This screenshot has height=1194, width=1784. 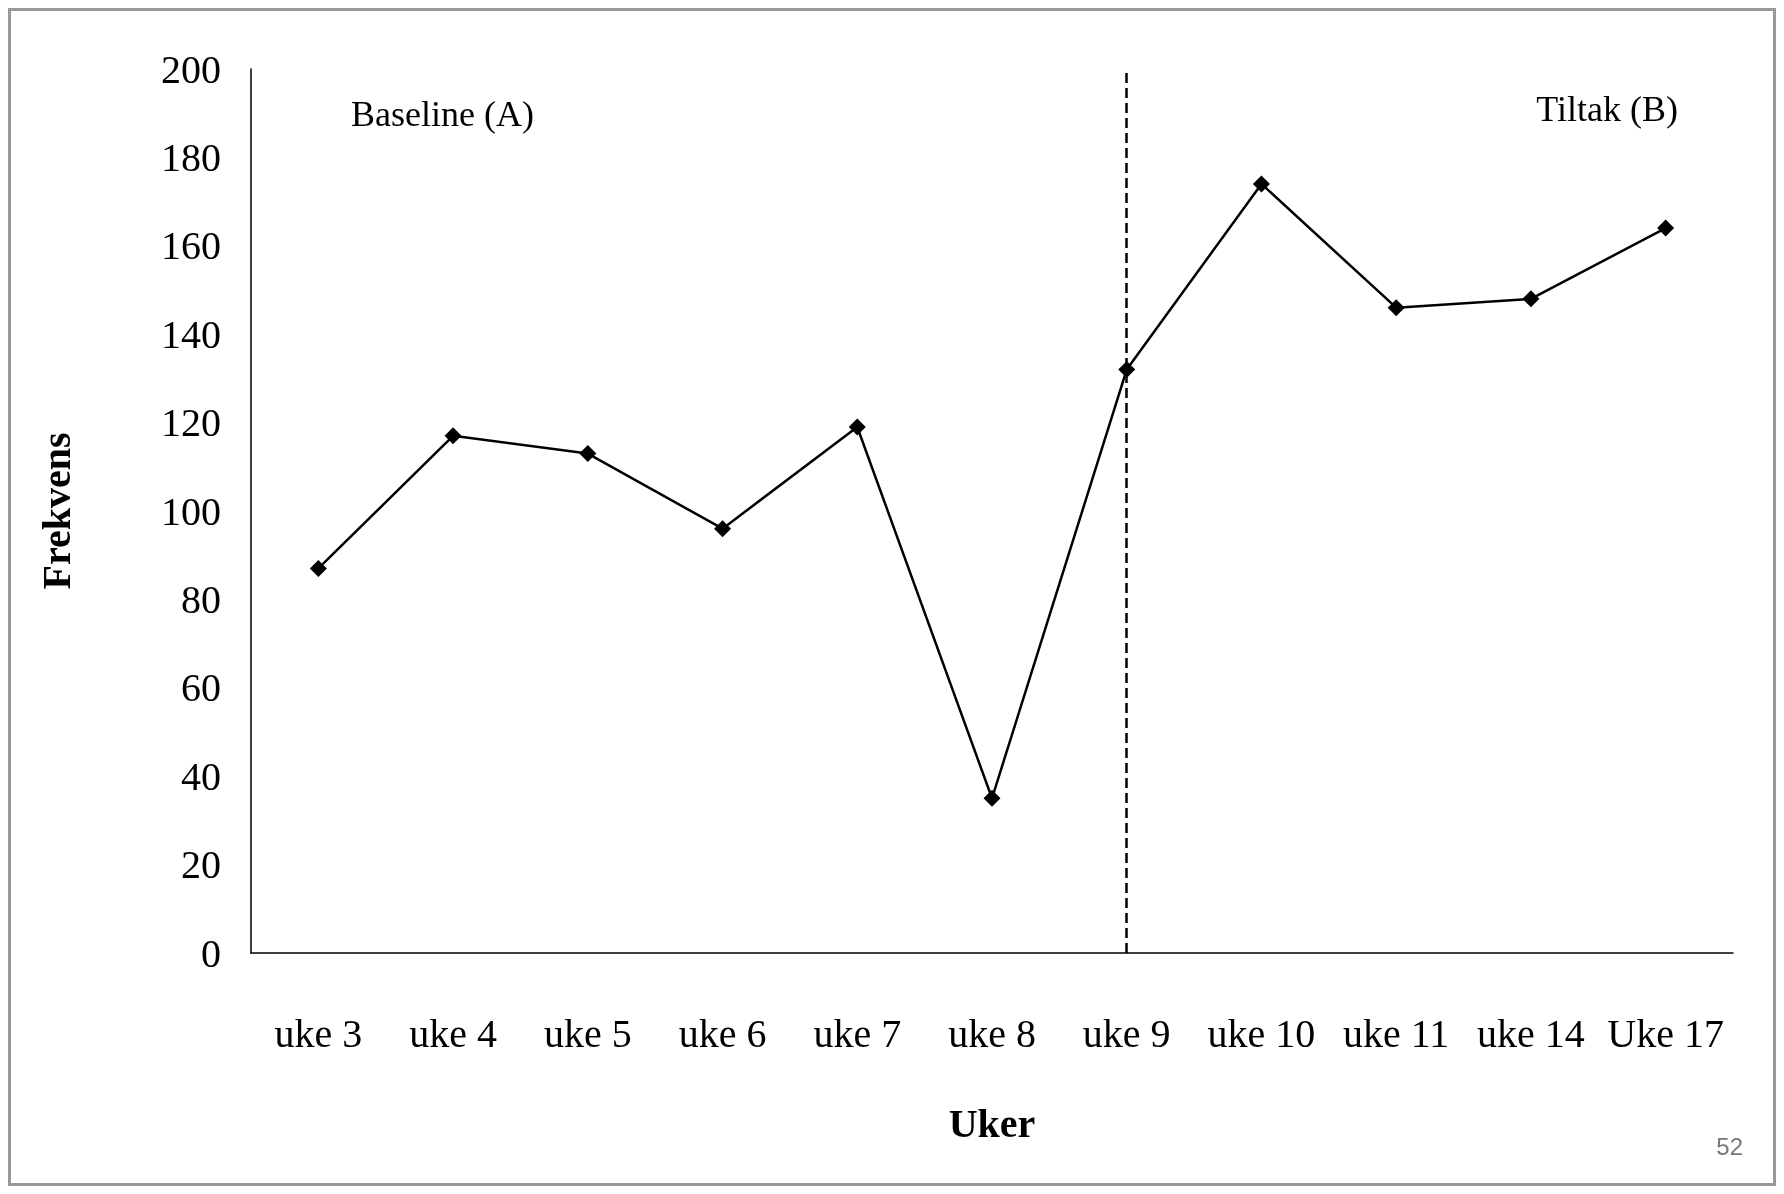 What do you see at coordinates (453, 1033) in the screenshot?
I see `x-tick-label: uke 4` at bounding box center [453, 1033].